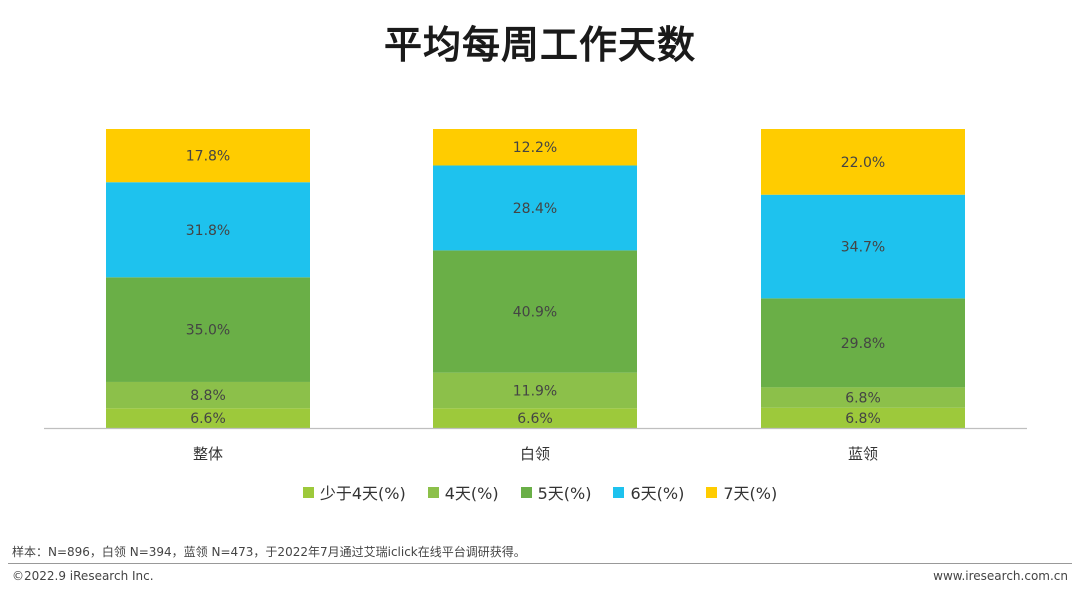 This screenshot has width=1080, height=600. I want to click on data-label: 35.0%, so click(208, 331).